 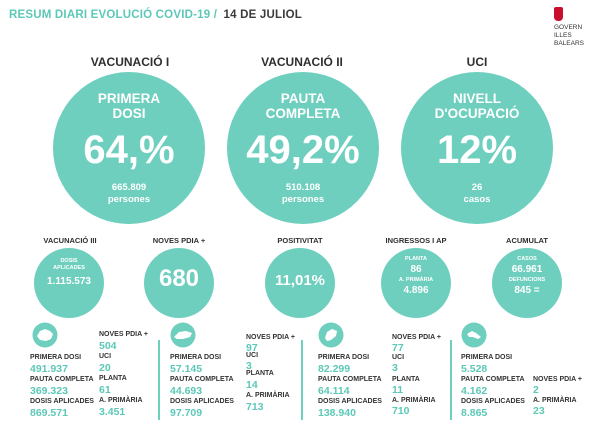 I want to click on pauta-completa-count: 510.108, so click(x=303, y=187).